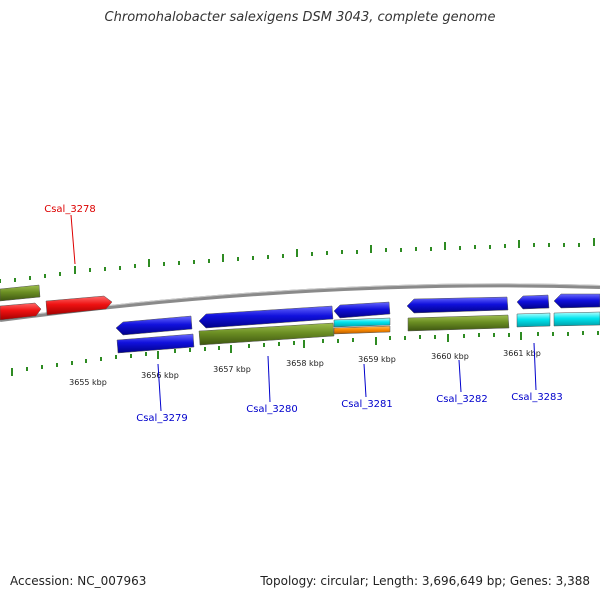 This screenshot has width=600, height=600. Describe the element at coordinates (362, 322) in the screenshot. I see `gene-cyan-rev-a` at that location.